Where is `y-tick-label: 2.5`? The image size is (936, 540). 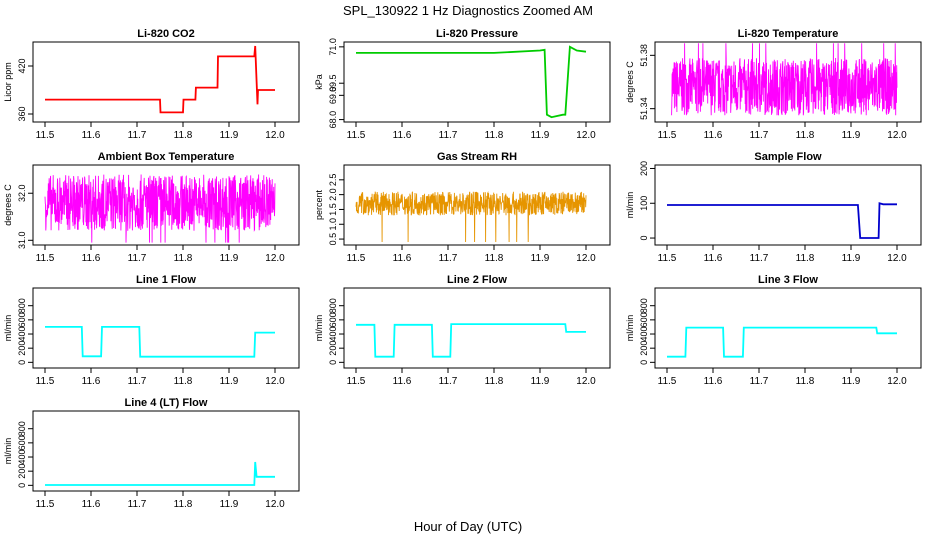 y-tick-label: 2.5 is located at coordinates (333, 180).